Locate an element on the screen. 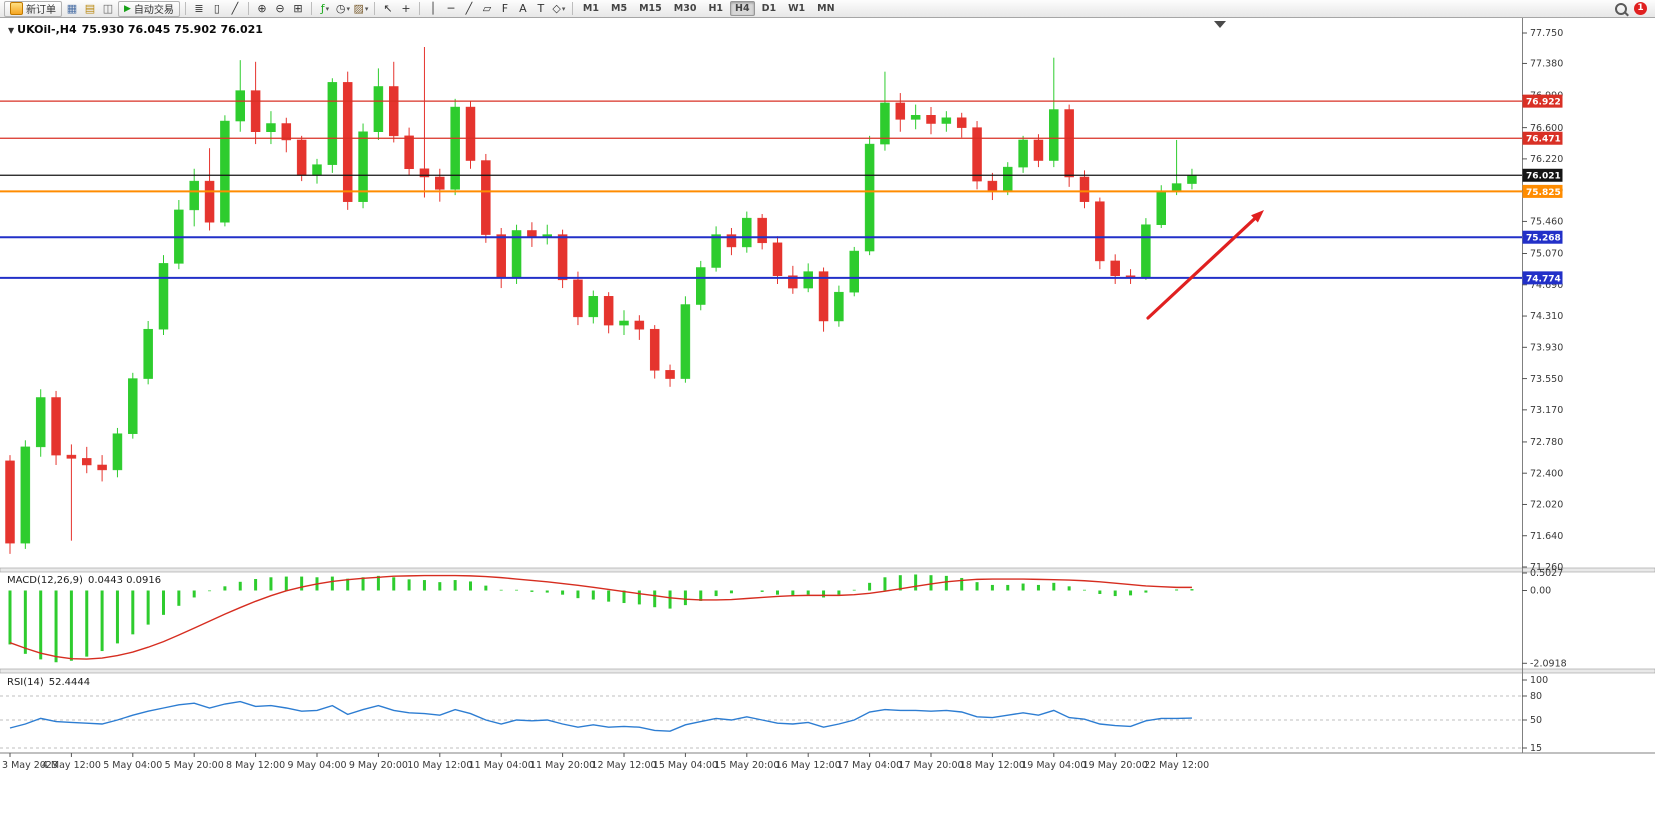 The height and width of the screenshot is (825, 1655). timeframe-W1: W1 is located at coordinates (797, 8).